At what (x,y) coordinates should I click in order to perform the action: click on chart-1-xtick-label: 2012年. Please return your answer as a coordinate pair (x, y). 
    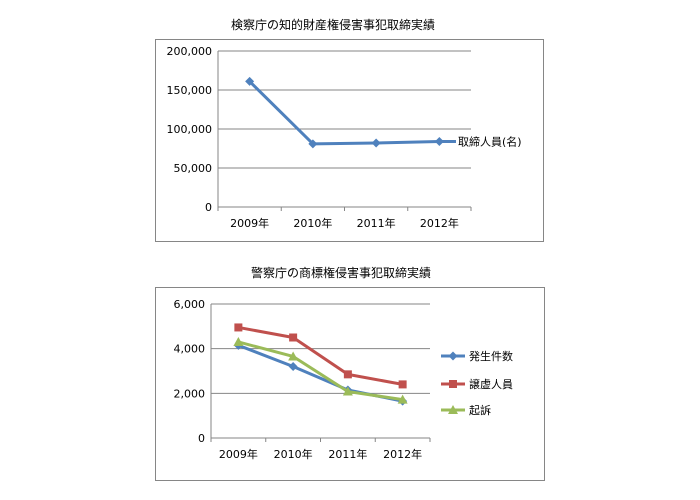
    Looking at the image, I should click on (439, 223).